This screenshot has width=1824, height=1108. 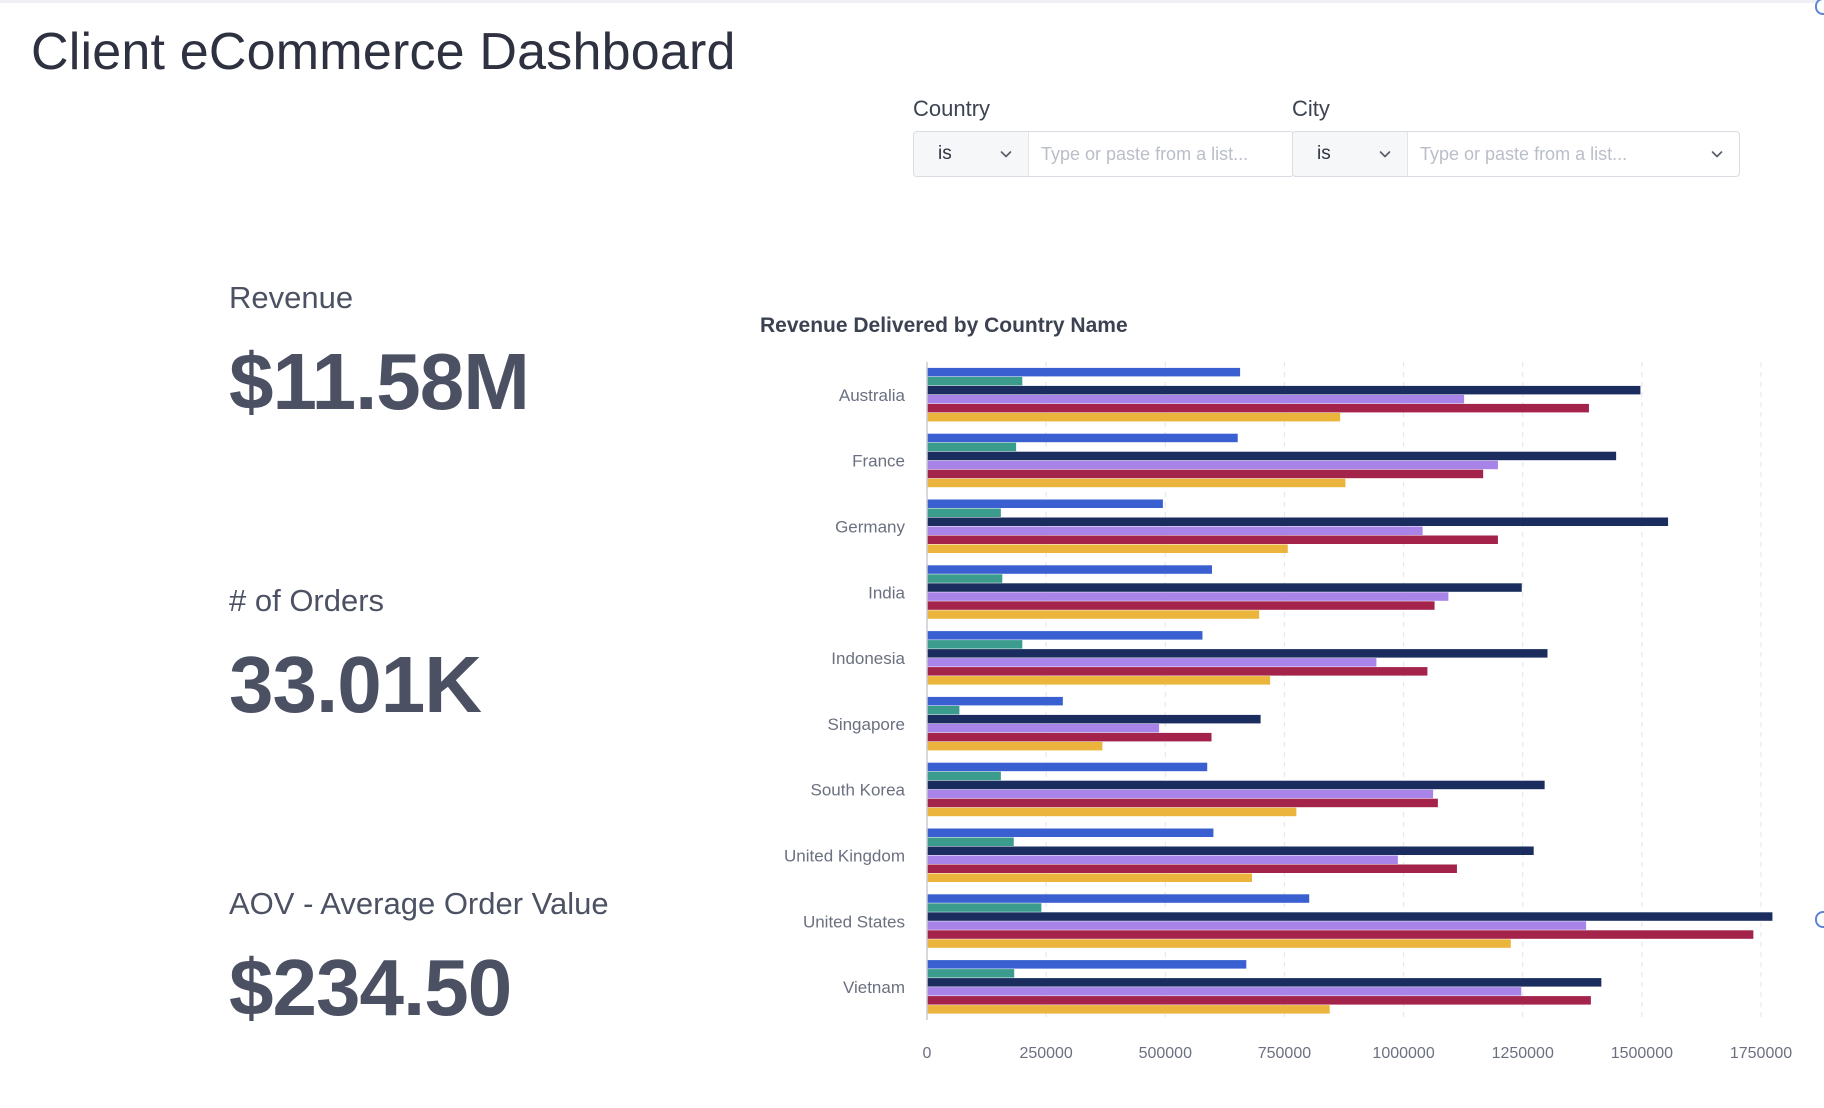 I want to click on top-border, so click(x=912, y=1).